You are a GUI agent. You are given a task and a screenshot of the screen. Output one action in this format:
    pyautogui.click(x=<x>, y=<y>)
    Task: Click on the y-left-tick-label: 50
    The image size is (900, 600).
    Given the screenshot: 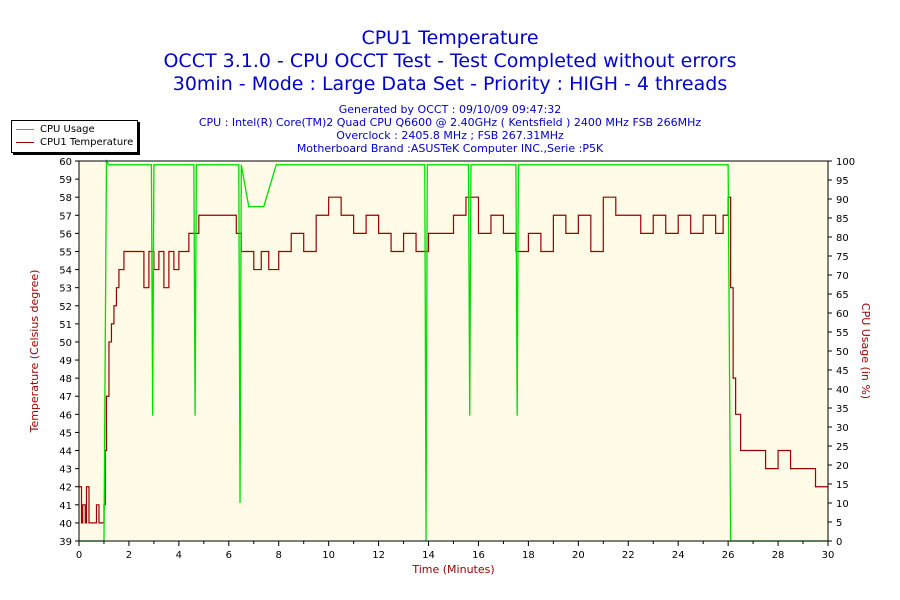 What is the action you would take?
    pyautogui.click(x=65, y=343)
    